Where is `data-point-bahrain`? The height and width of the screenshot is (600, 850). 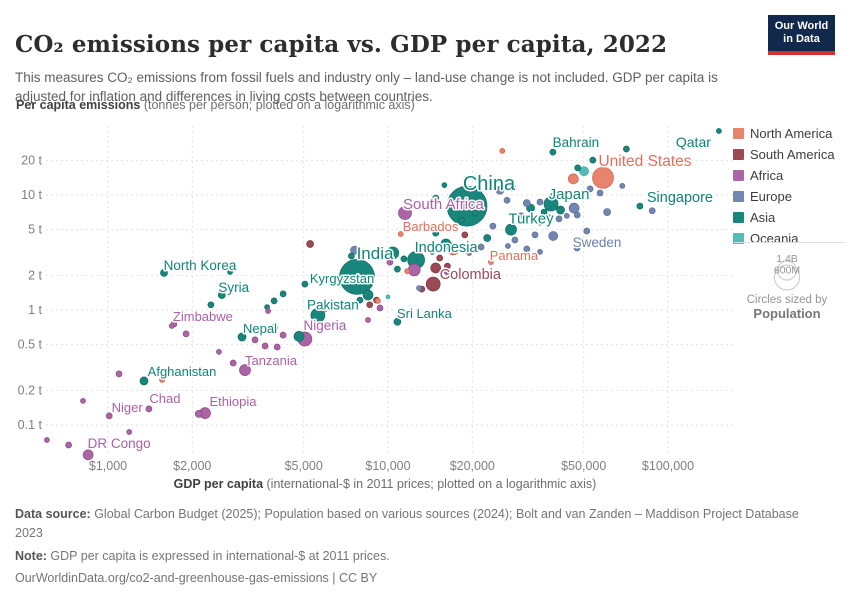
data-point-bahrain is located at coordinates (553, 152).